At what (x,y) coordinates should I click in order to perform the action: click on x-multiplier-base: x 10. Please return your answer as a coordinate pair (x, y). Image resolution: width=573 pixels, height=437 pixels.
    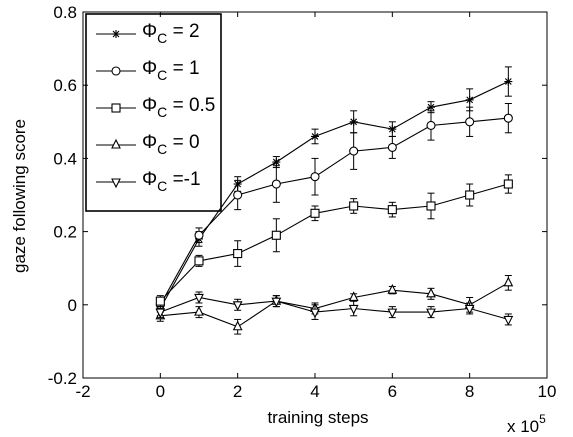
    Looking at the image, I should click on (523, 426).